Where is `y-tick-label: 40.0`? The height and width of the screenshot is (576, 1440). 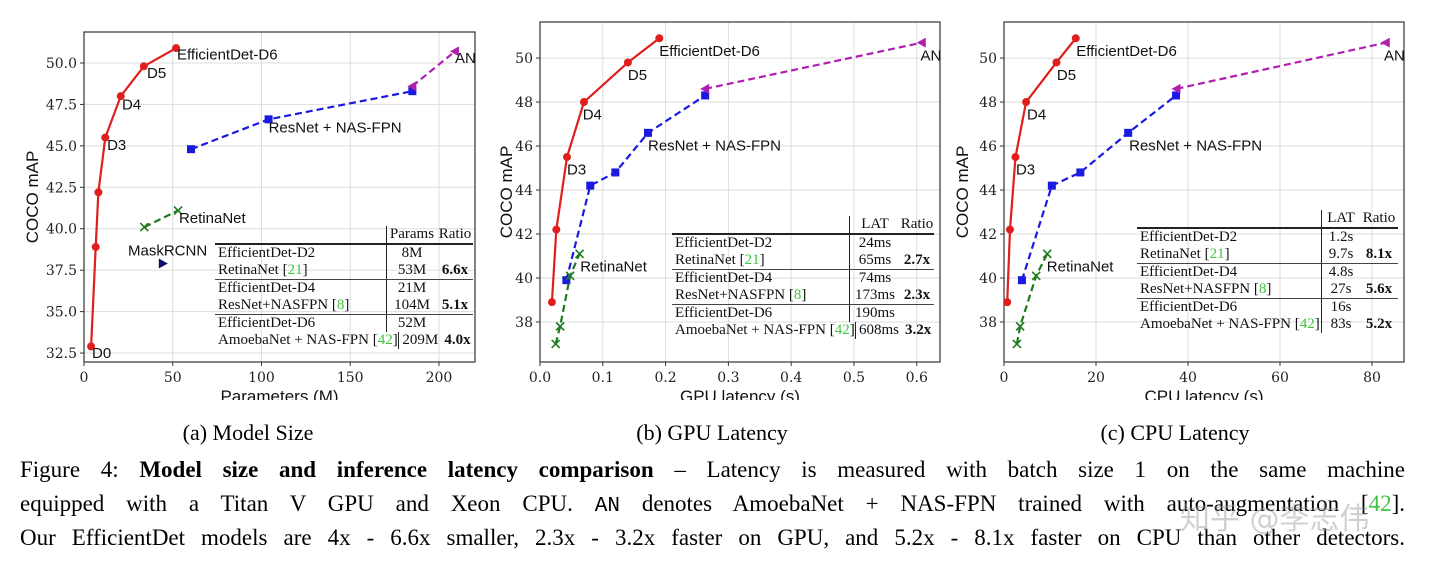 y-tick-label: 40.0 is located at coordinates (61, 230).